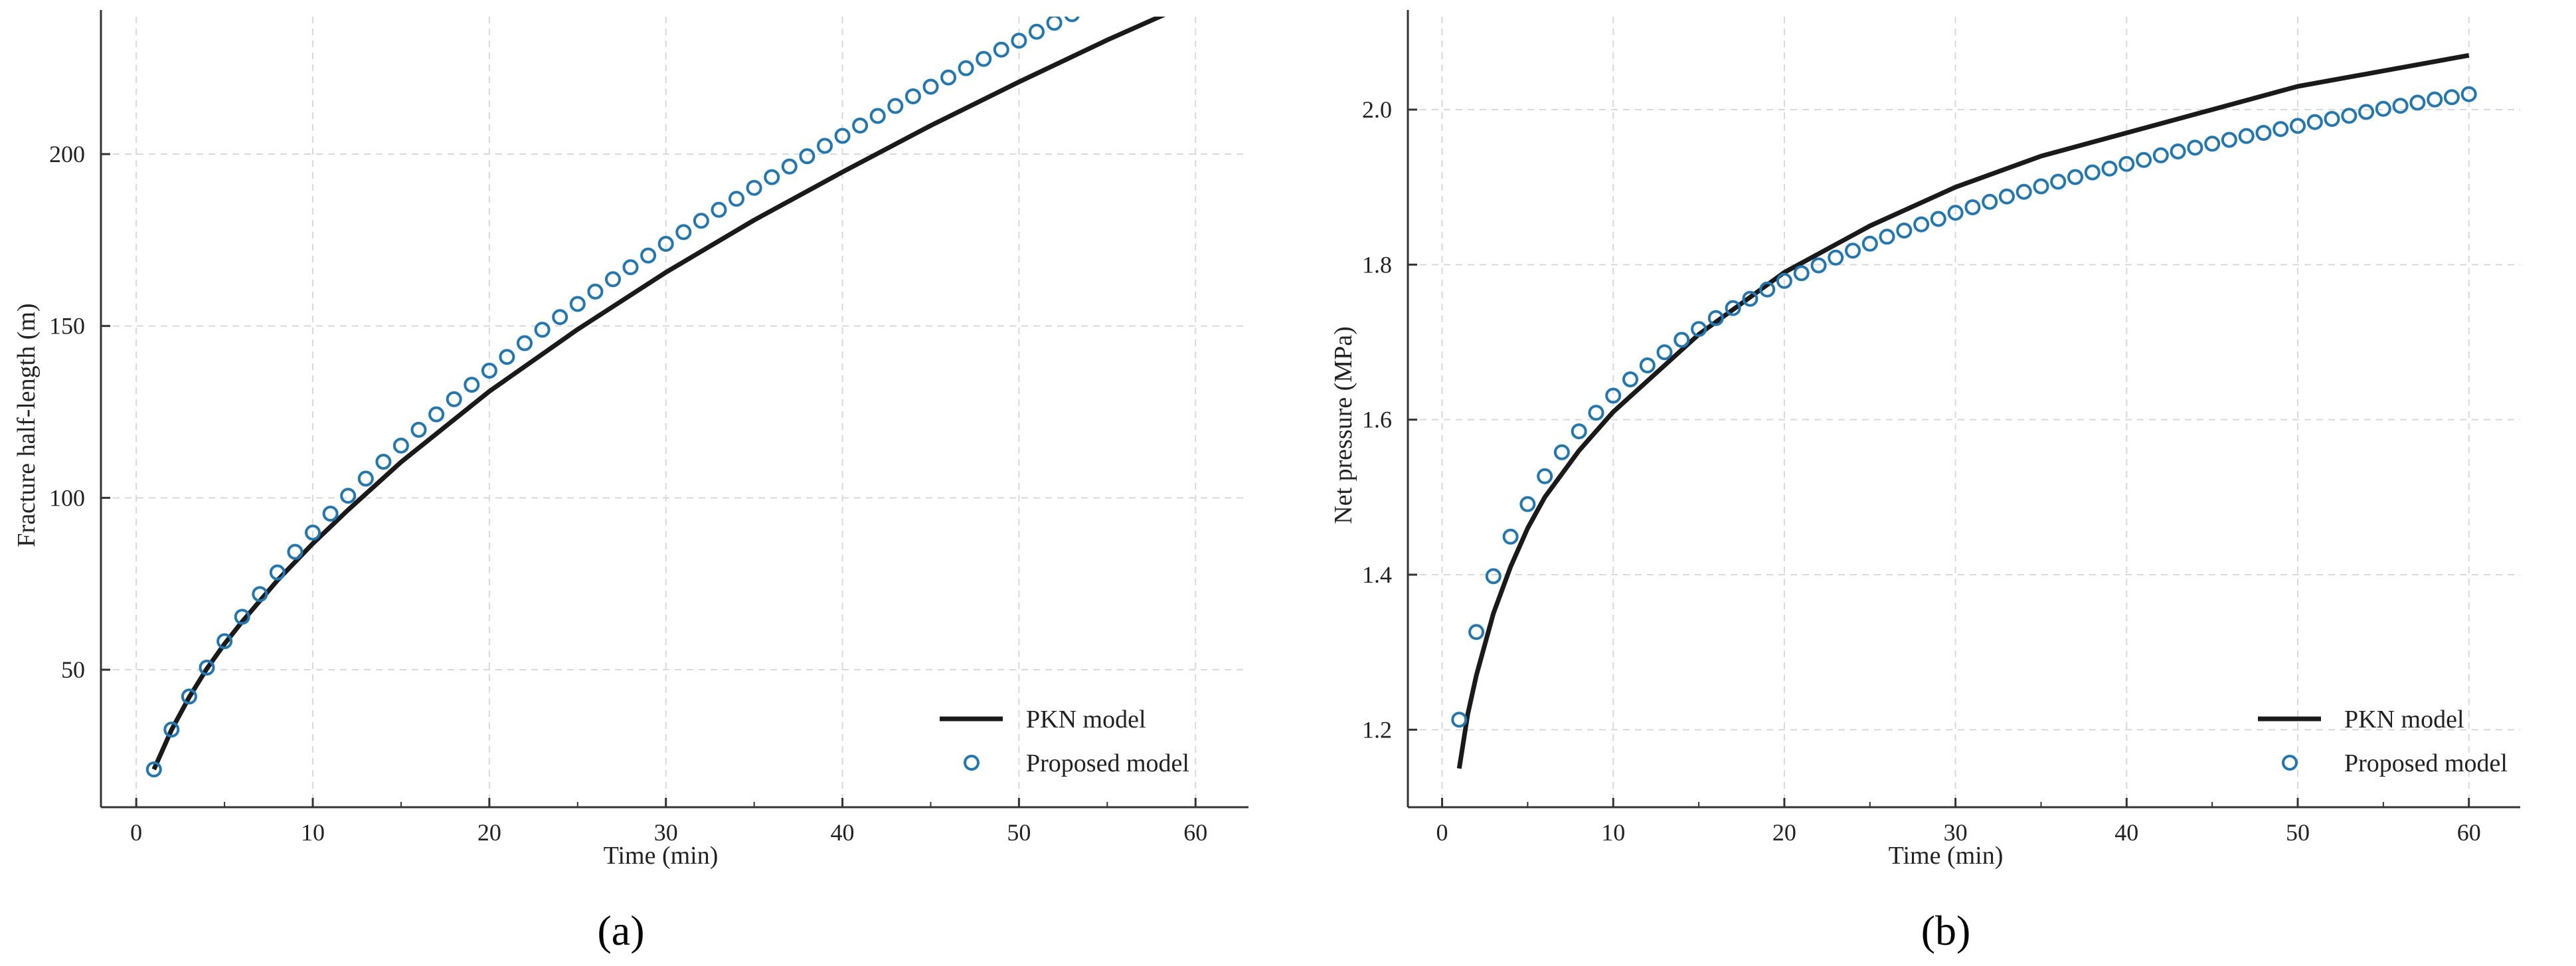  I want to click on y-tick-label: 150, so click(67, 326).